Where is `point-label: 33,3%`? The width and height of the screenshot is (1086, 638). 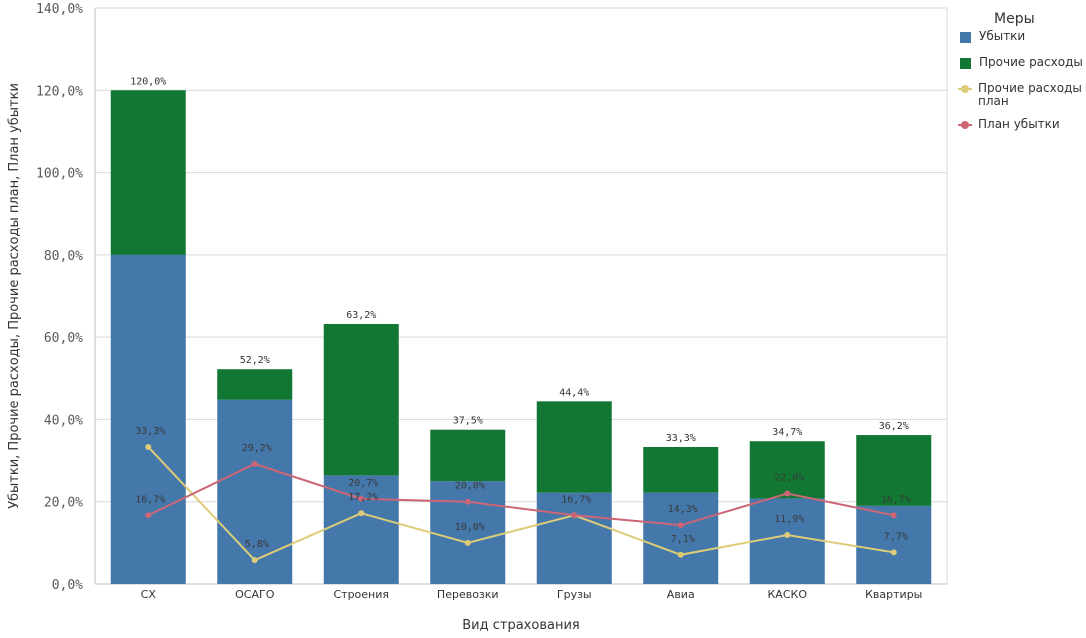 point-label: 33,3% is located at coordinates (150, 431).